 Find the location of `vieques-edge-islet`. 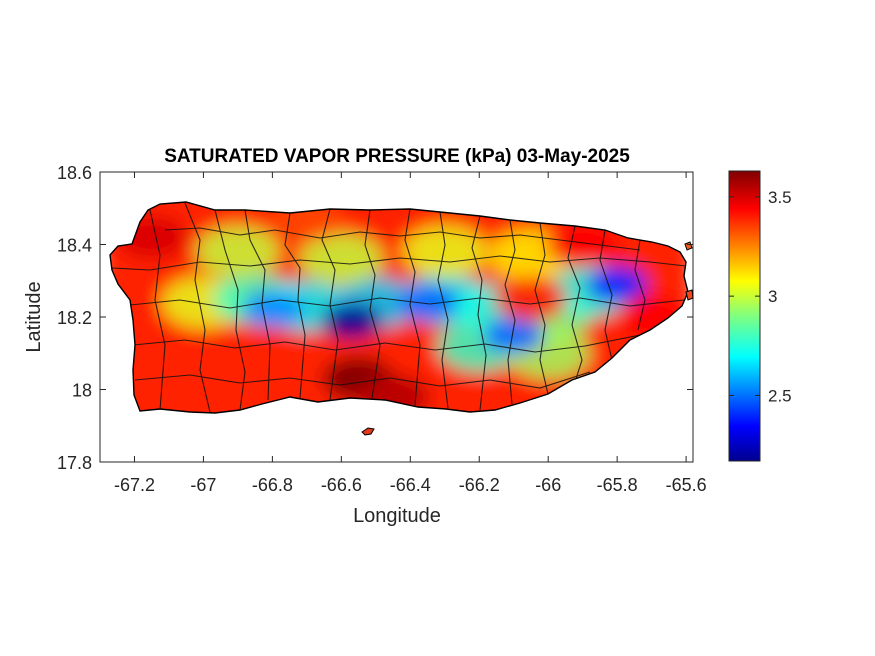

vieques-edge-islet is located at coordinates (689, 295).